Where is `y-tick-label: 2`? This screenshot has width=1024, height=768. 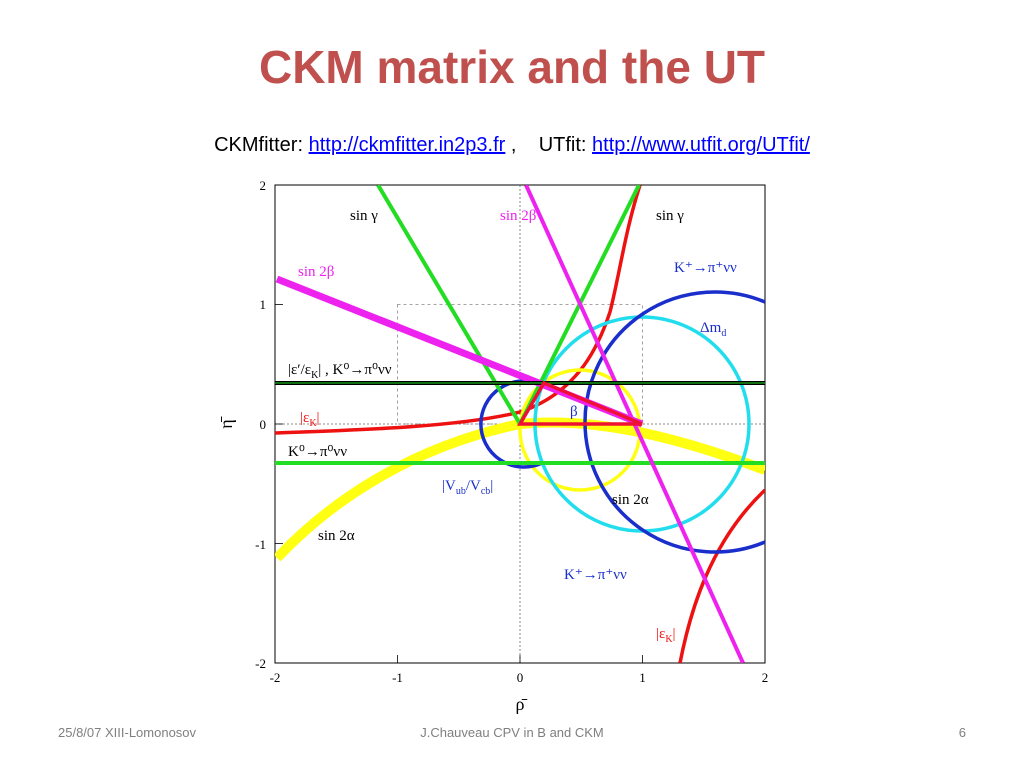 y-tick-label: 2 is located at coordinates (263, 185).